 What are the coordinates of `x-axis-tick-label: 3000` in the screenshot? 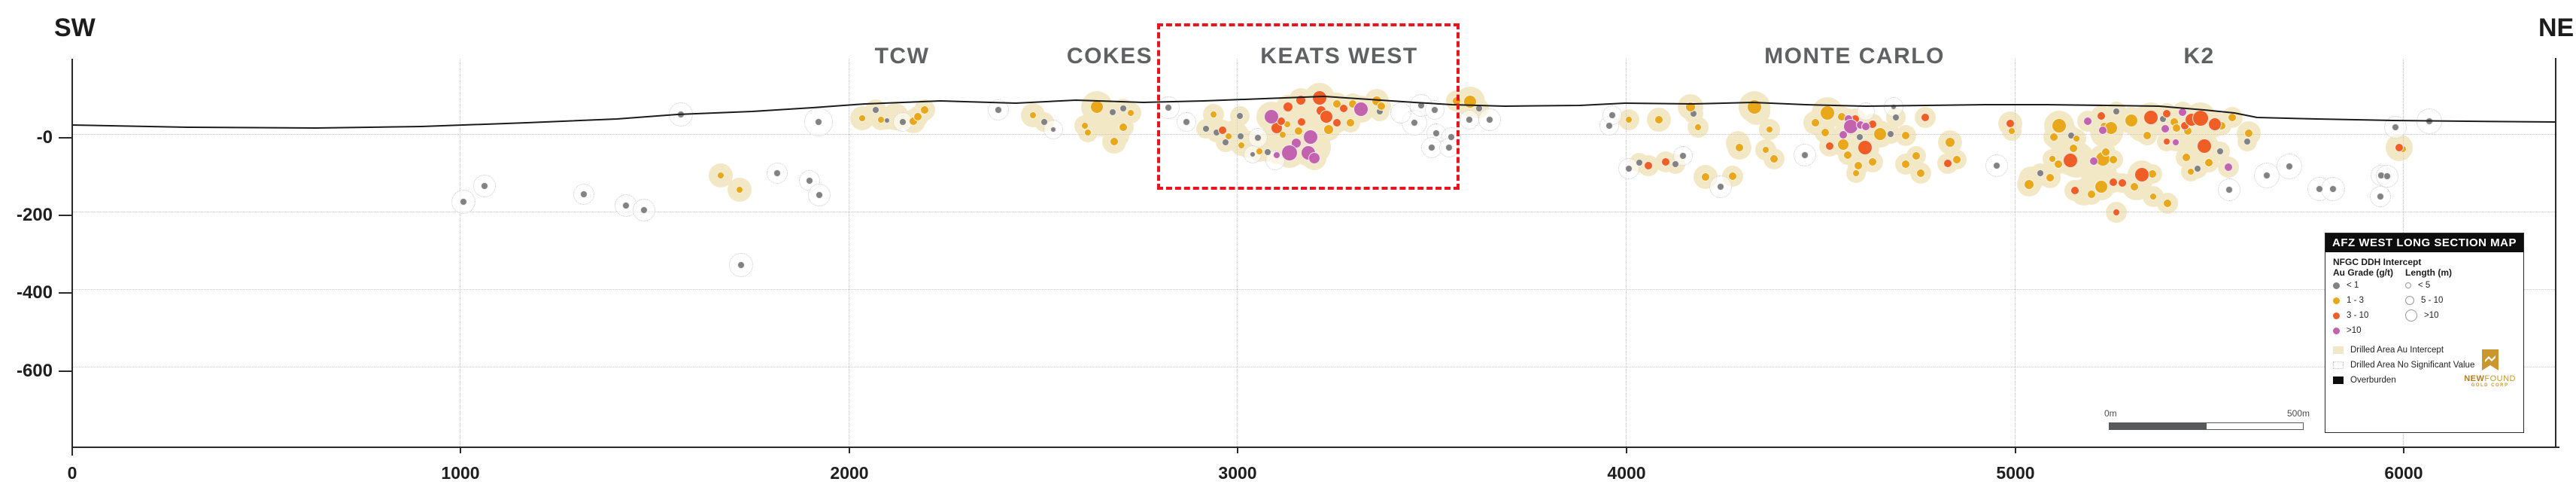 It's located at (1238, 473).